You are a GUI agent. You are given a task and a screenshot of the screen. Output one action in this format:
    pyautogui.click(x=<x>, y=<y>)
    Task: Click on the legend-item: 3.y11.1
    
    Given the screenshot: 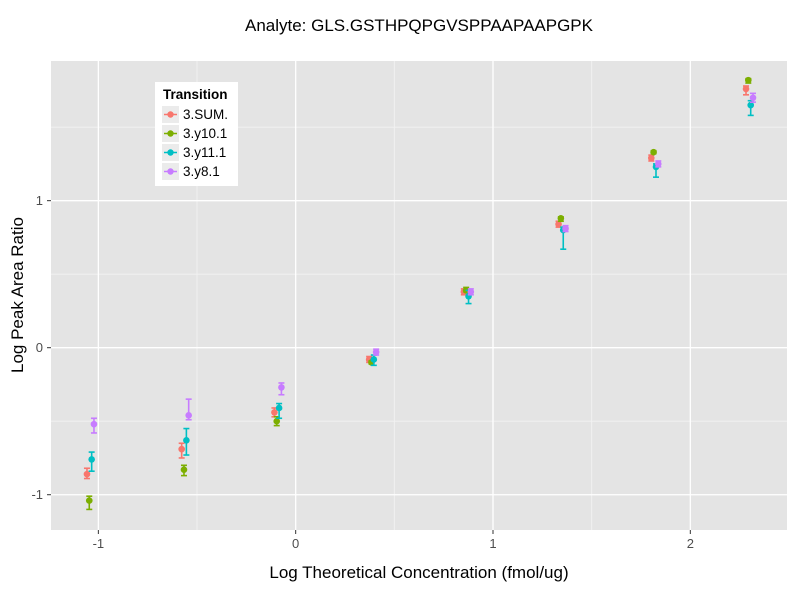 What is the action you would take?
    pyautogui.click(x=195, y=152)
    